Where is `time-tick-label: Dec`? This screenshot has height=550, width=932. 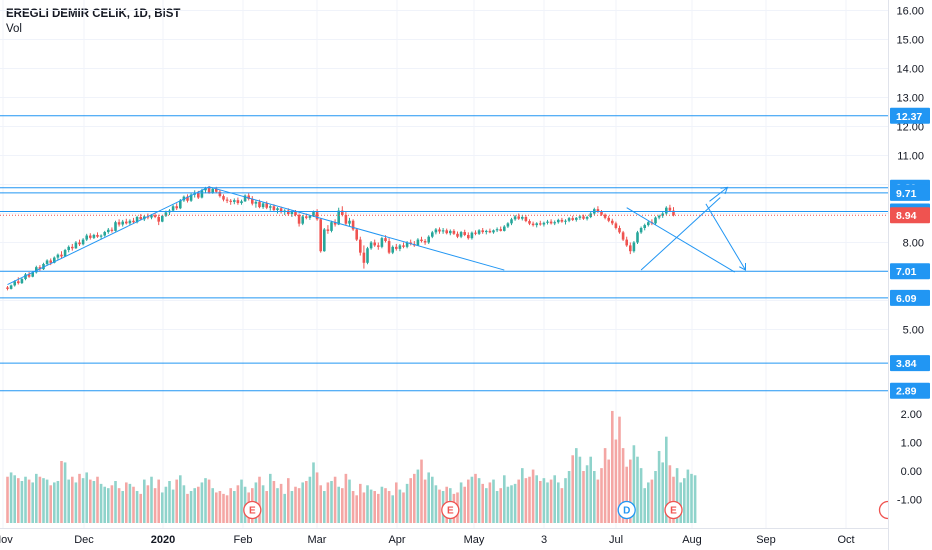 time-tick-label: Dec is located at coordinates (84, 540).